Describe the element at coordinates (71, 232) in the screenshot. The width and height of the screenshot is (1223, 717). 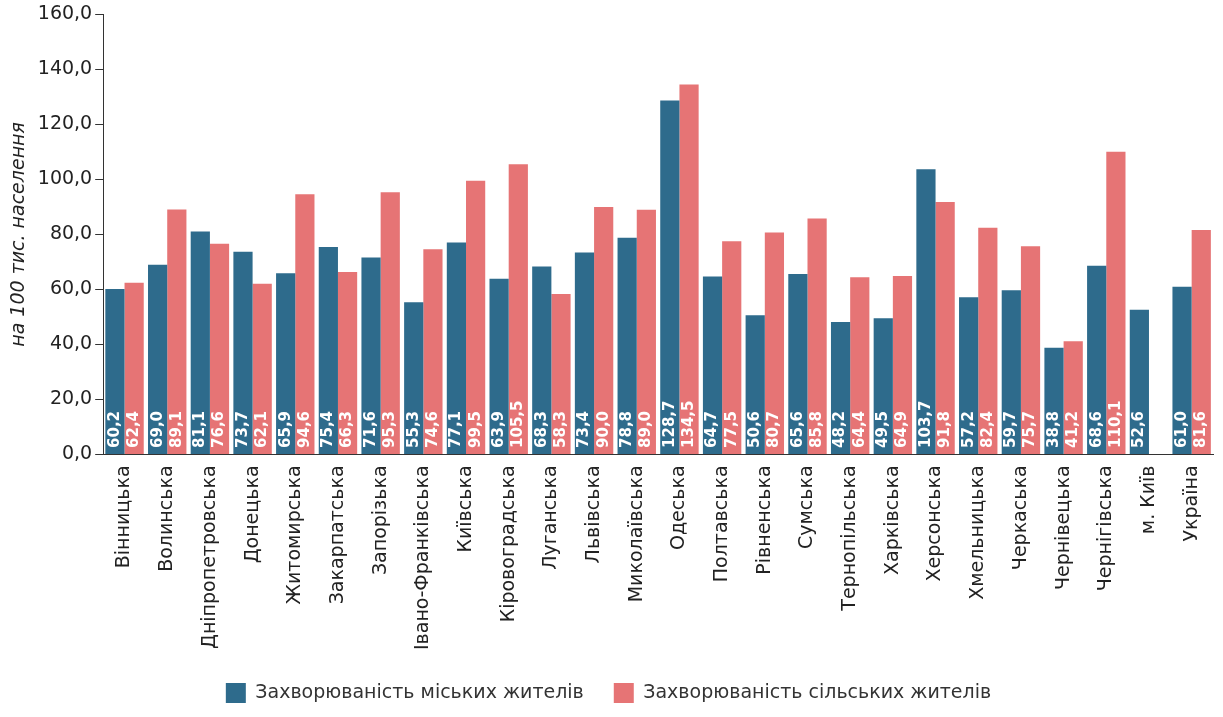
I see `y-tick-label: 80,0` at that location.